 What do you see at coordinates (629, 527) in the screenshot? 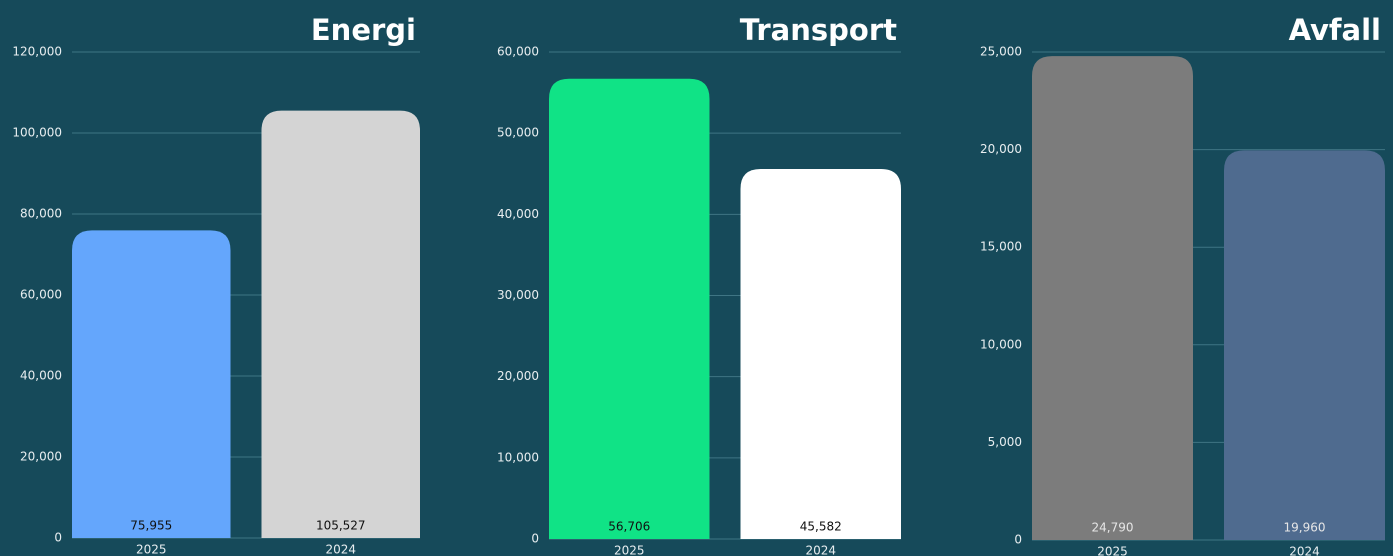
I see `value-label: 56,706` at bounding box center [629, 527].